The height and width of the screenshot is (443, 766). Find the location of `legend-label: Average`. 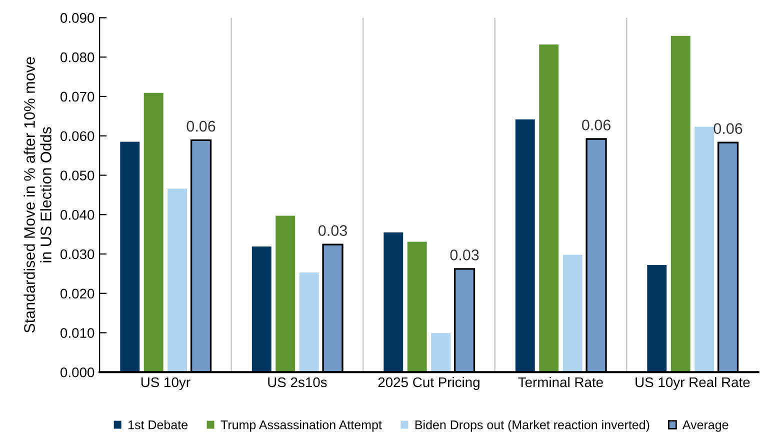

legend-label: Average is located at coordinates (705, 426).